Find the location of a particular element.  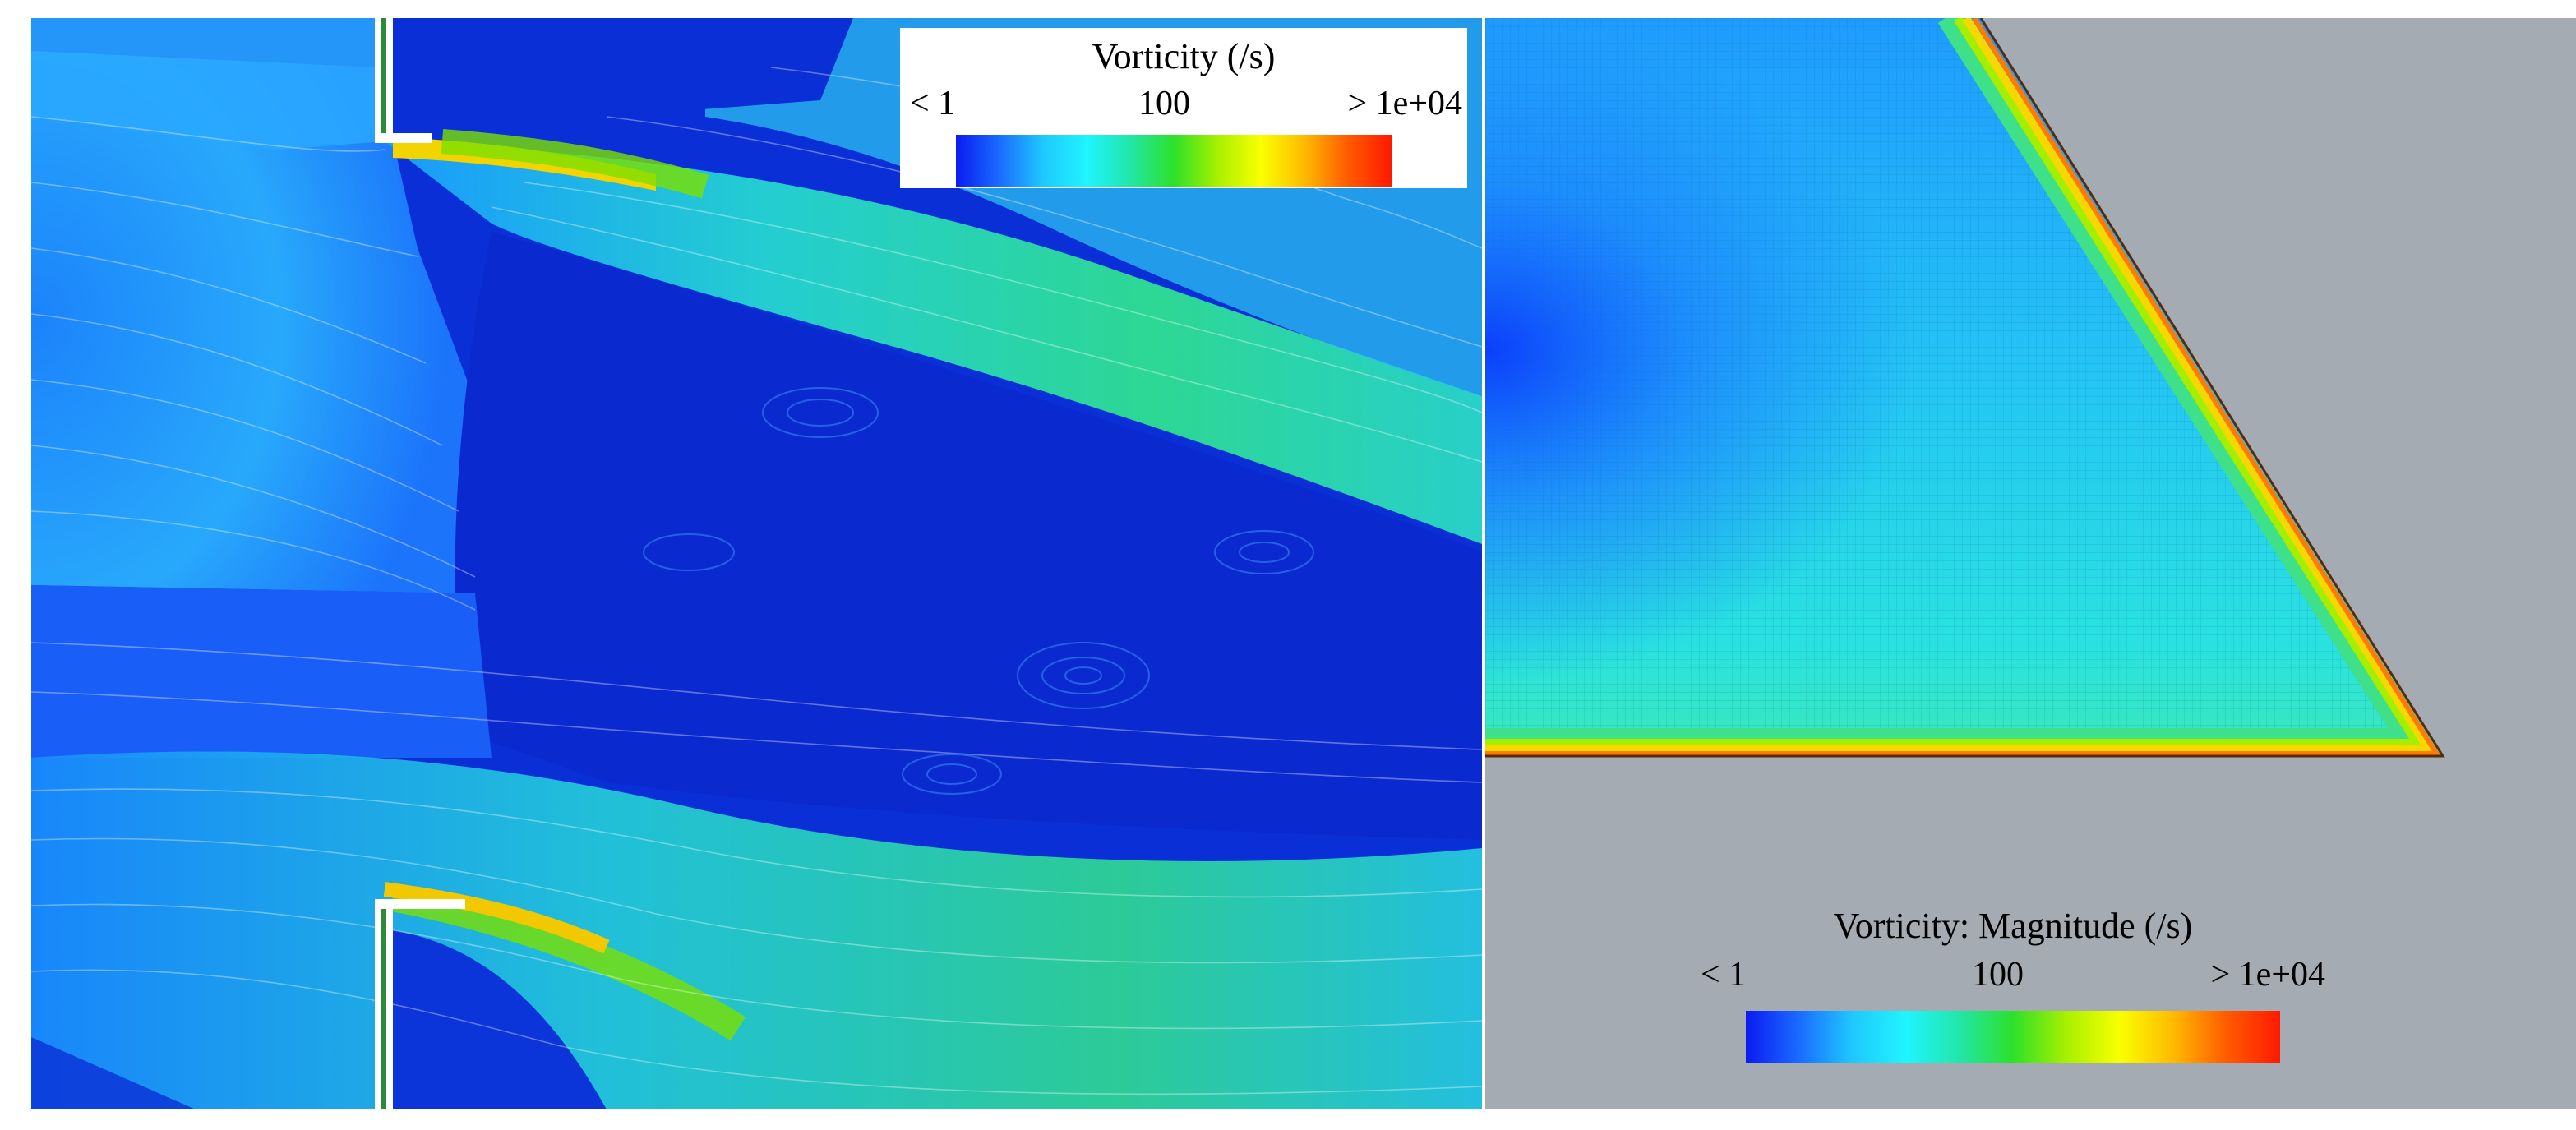

legend-title: Vorticity (/s) is located at coordinates (1184, 56).